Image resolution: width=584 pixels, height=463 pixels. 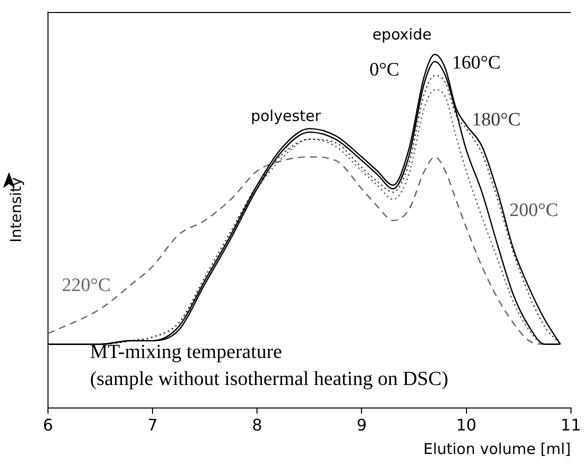 What do you see at coordinates (15, 210) in the screenshot?
I see `y-axis-title: Intensity` at bounding box center [15, 210].